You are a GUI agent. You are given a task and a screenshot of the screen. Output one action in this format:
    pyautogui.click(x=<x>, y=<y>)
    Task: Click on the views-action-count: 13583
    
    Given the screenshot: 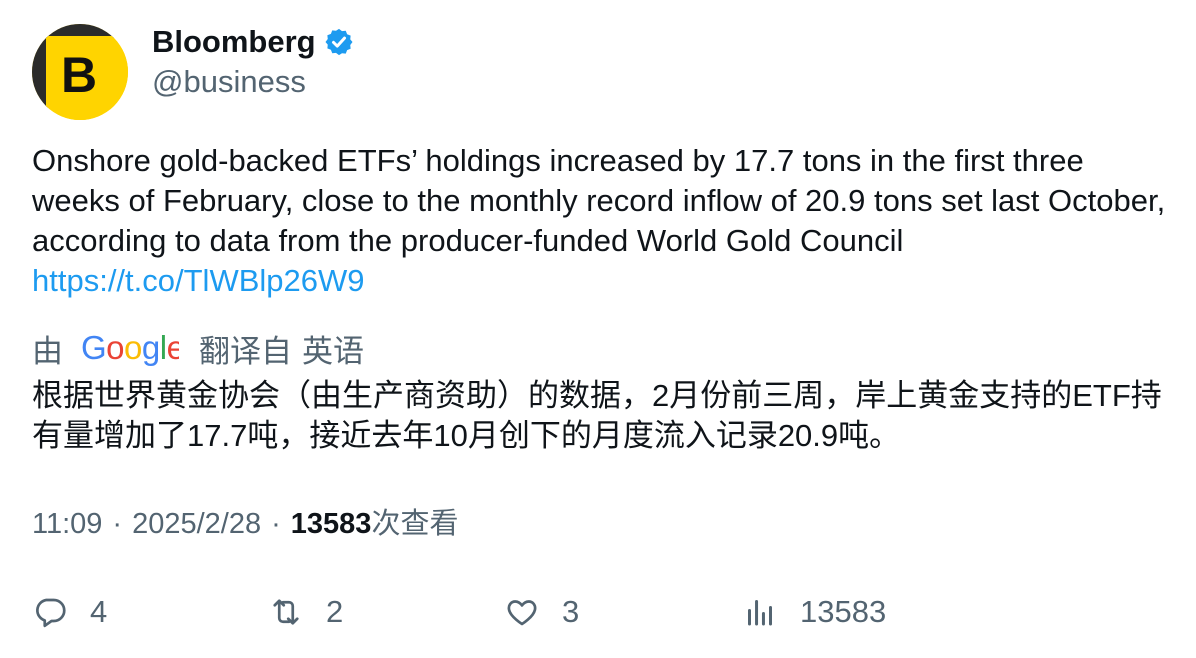 What is the action you would take?
    pyautogui.click(x=843, y=611)
    